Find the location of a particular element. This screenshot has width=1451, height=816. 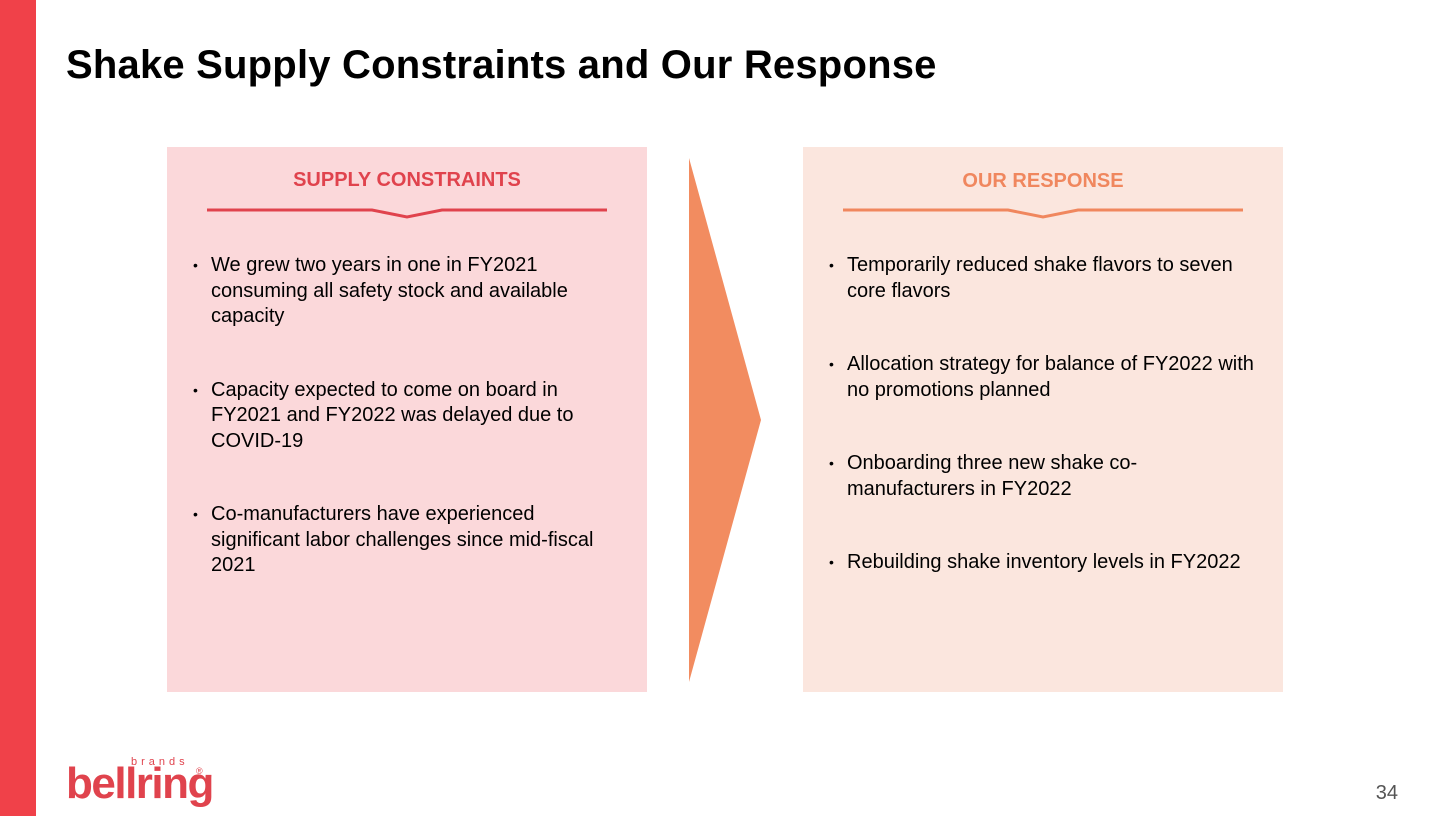

logo-wordmark: bellring is located at coordinates (139, 783).